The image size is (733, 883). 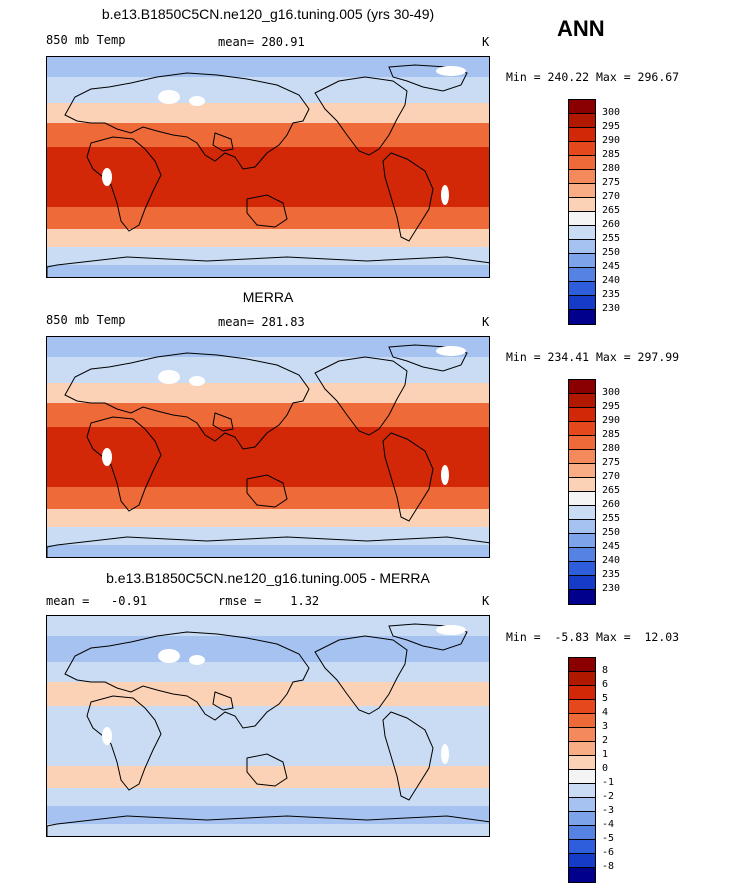 What do you see at coordinates (611, 112) in the screenshot?
I see `colorbar-tick-label: 300` at bounding box center [611, 112].